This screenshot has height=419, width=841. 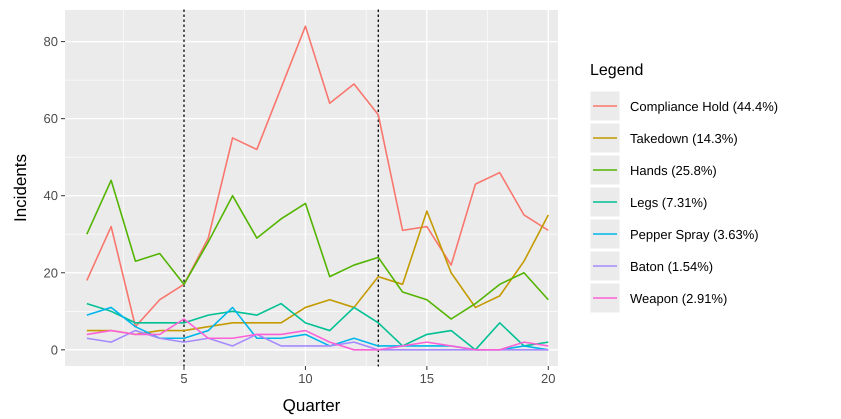 What do you see at coordinates (20, 188) in the screenshot?
I see `y-axis-title: Incidents` at bounding box center [20, 188].